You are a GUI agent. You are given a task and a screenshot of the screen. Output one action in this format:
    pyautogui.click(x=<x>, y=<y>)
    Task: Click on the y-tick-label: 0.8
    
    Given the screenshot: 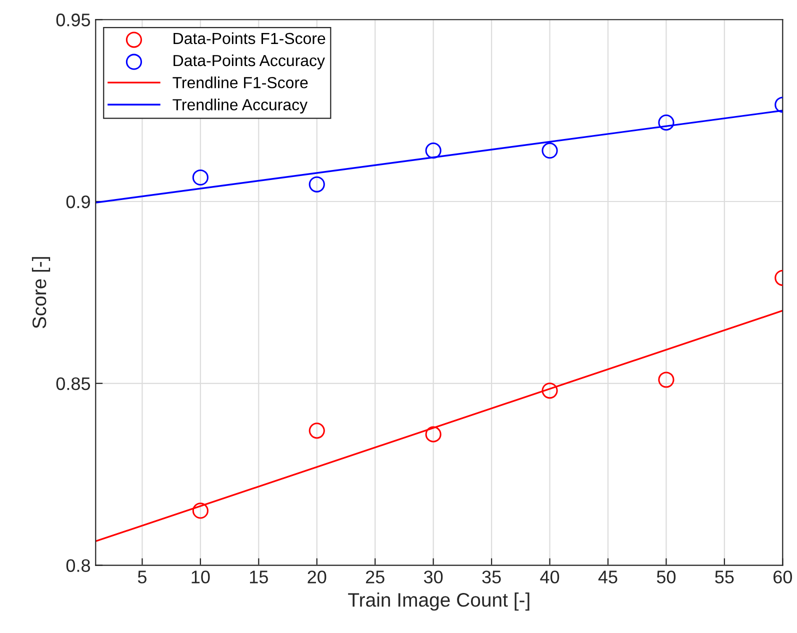 What is the action you would take?
    pyautogui.click(x=78, y=565)
    